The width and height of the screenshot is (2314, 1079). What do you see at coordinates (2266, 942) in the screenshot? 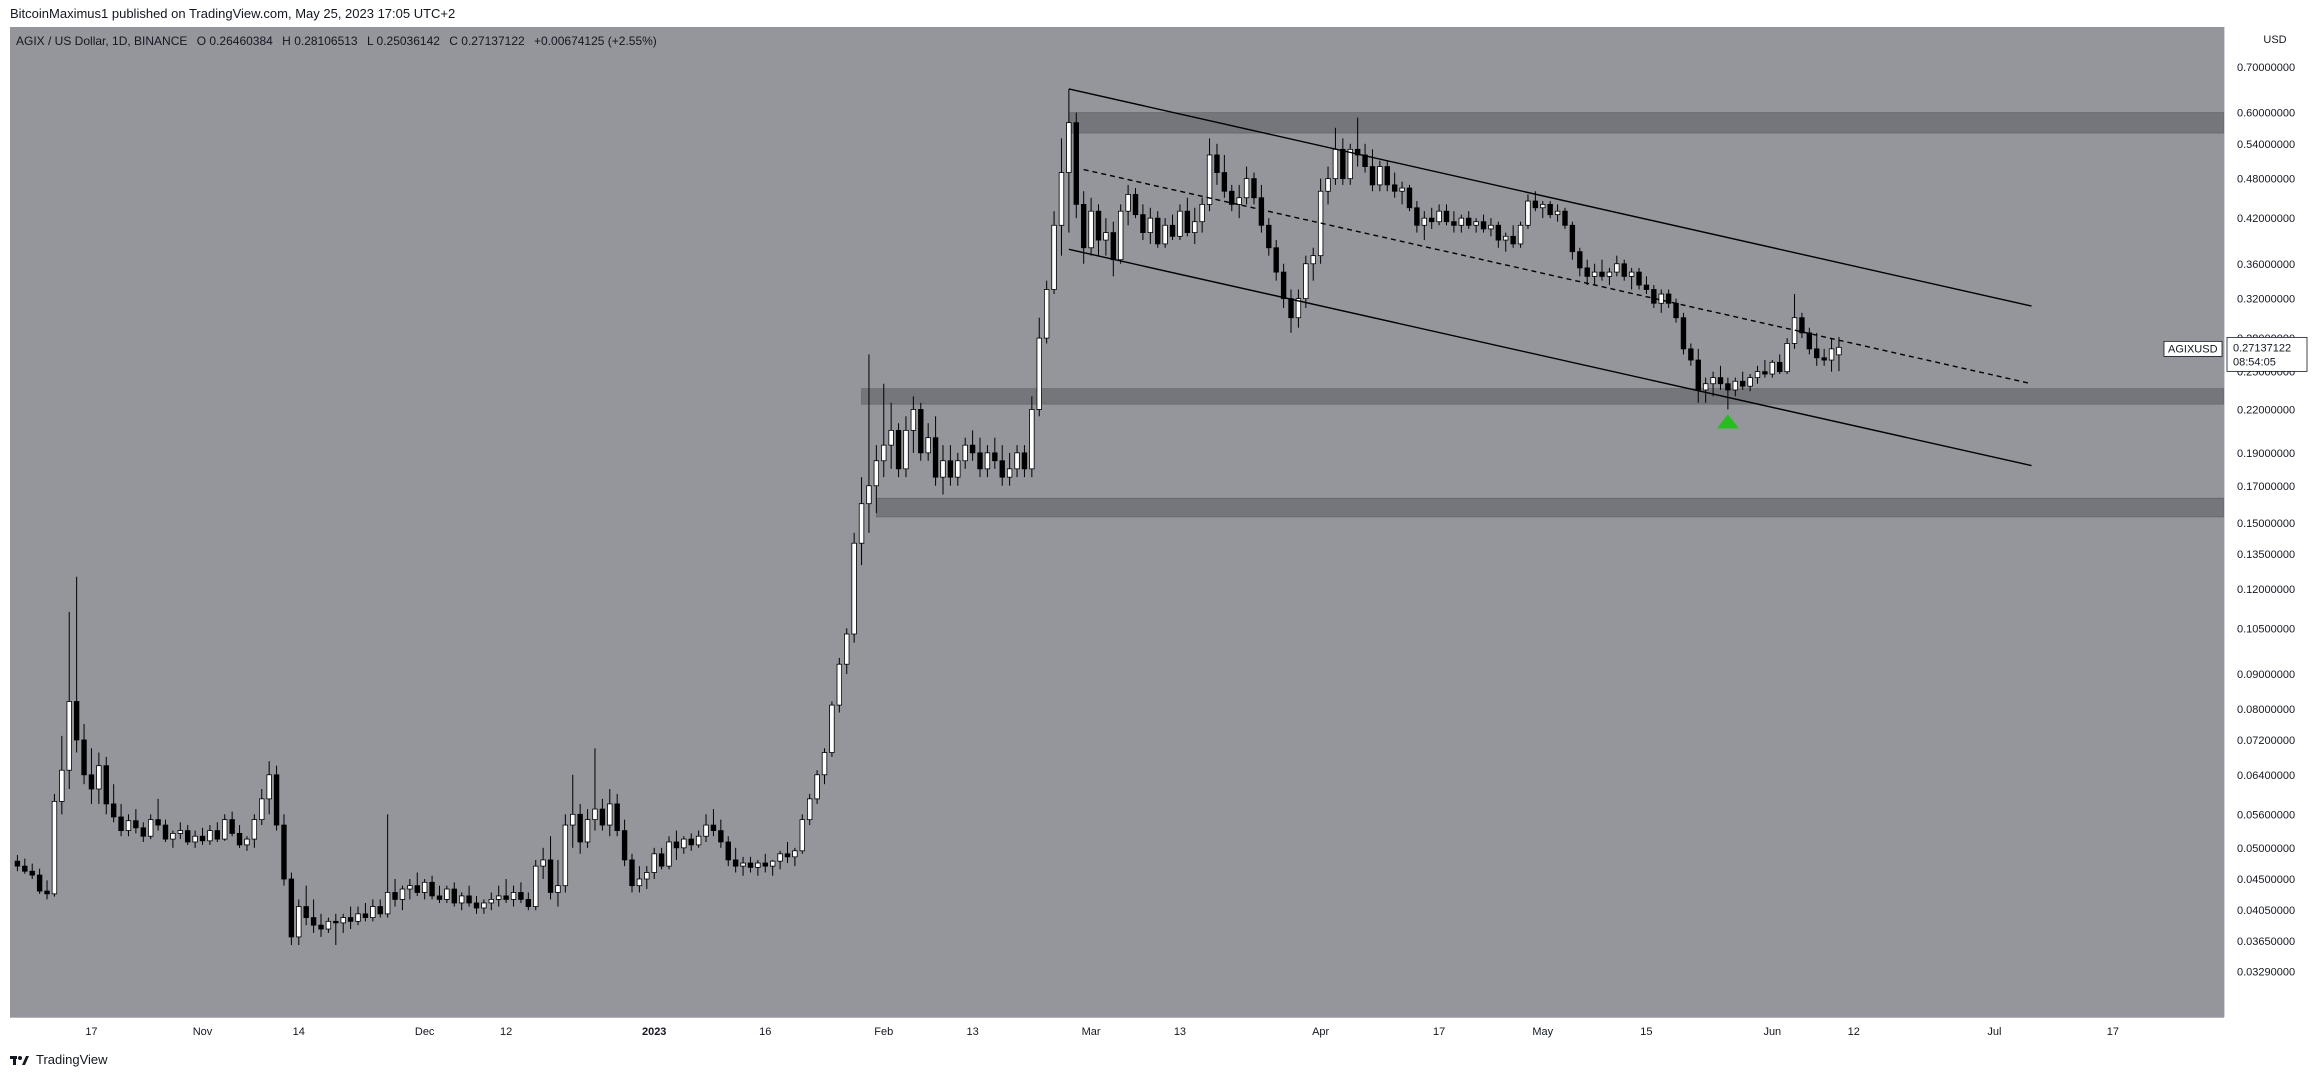
I see `price-tick-24: 0.03650000` at bounding box center [2266, 942].